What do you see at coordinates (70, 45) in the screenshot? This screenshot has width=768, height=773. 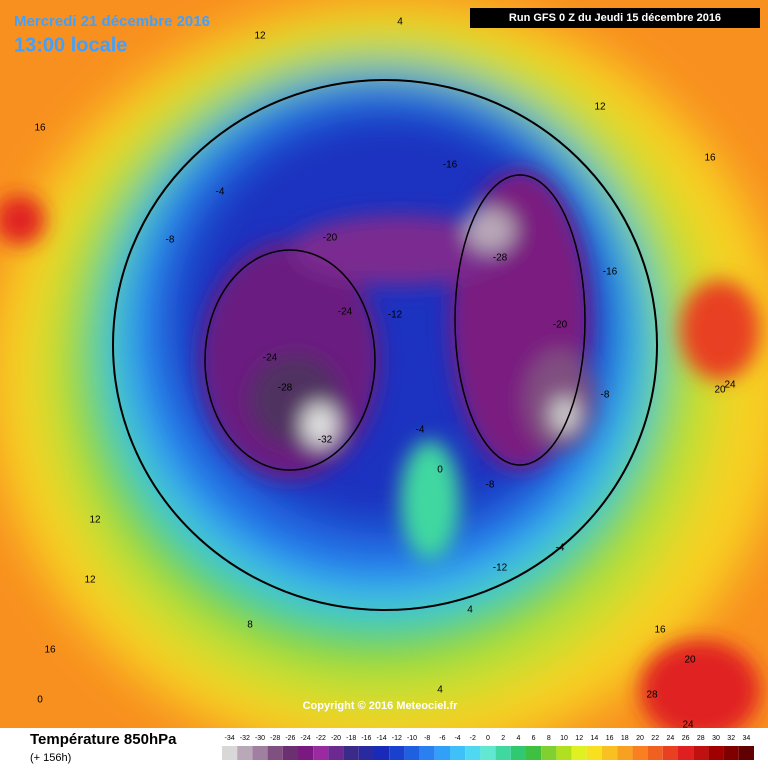 I see `valid-time: 13:00 locale` at bounding box center [70, 45].